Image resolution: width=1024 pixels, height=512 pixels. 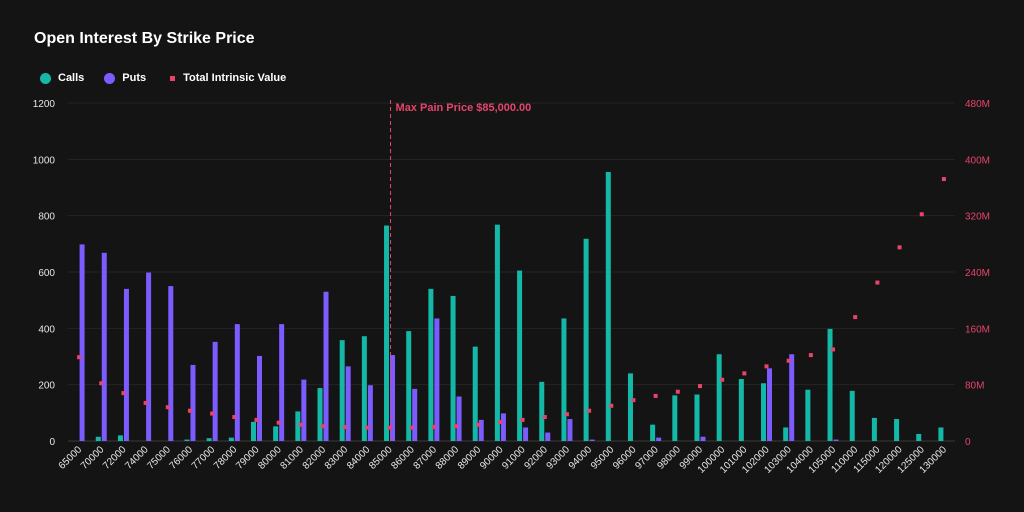 I want to click on left-axis-tick: 200, so click(x=46, y=386).